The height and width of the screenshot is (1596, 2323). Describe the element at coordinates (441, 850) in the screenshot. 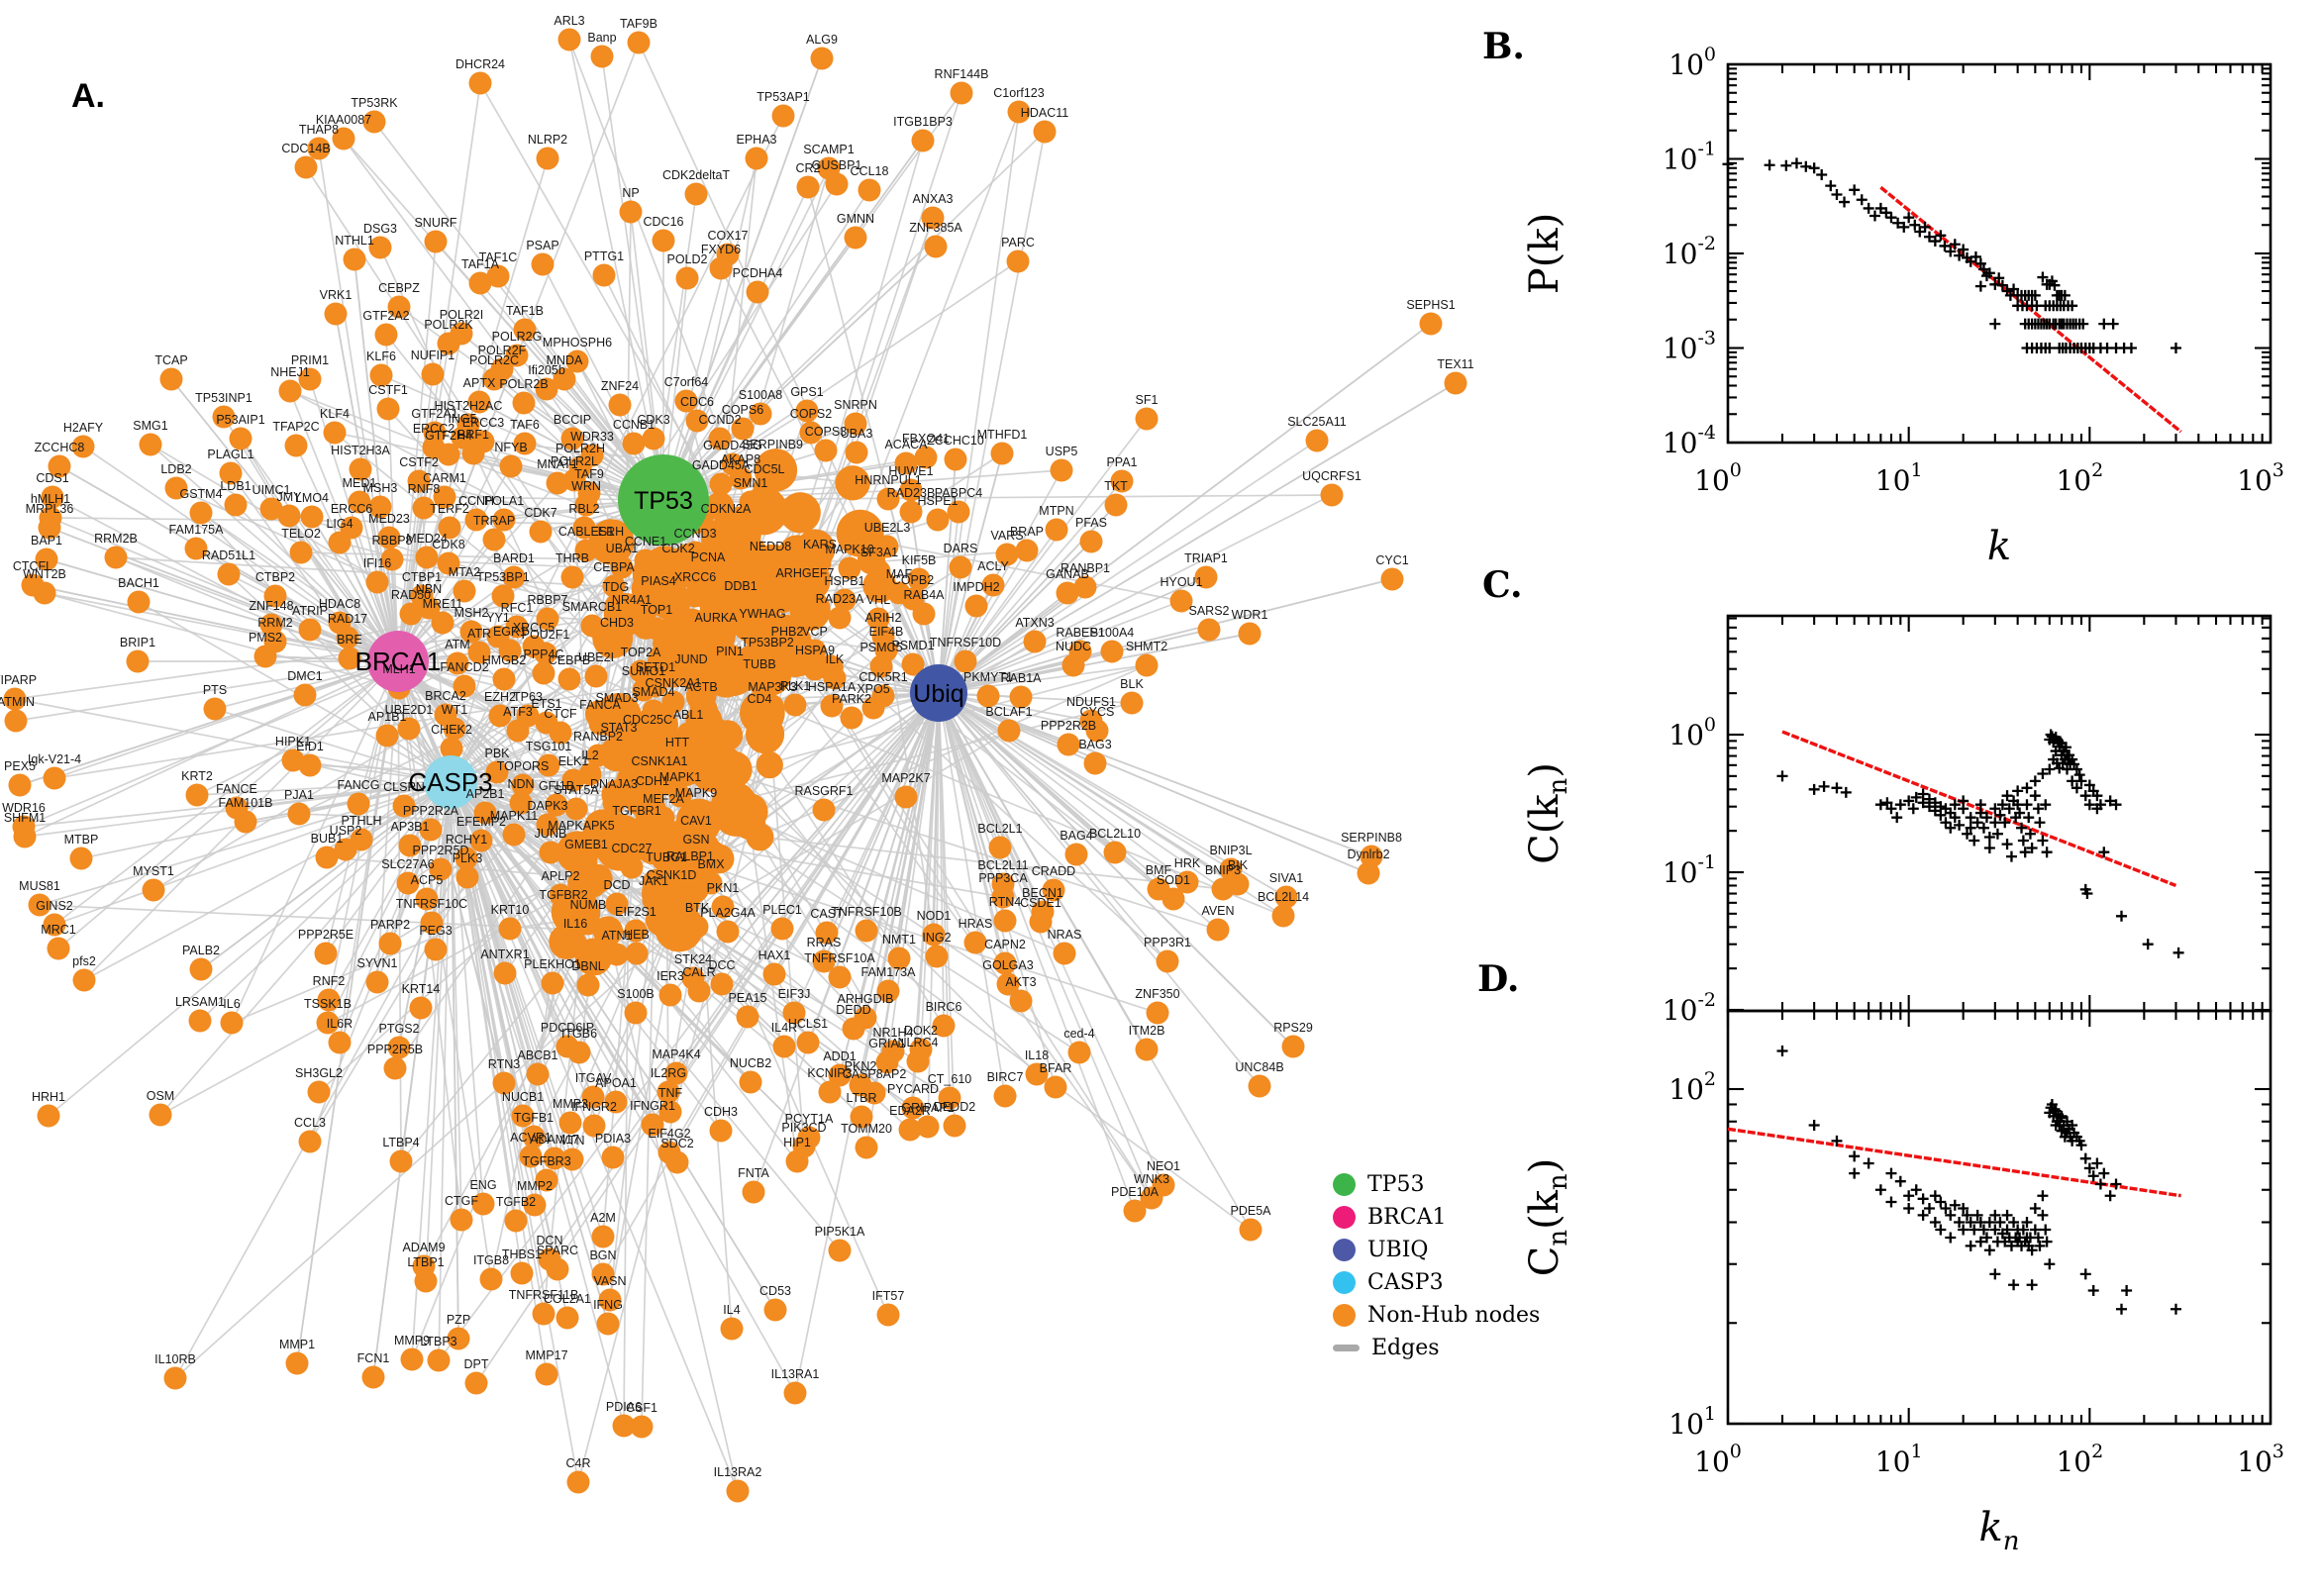

I see `network-node-label: PPP2R5D` at that location.